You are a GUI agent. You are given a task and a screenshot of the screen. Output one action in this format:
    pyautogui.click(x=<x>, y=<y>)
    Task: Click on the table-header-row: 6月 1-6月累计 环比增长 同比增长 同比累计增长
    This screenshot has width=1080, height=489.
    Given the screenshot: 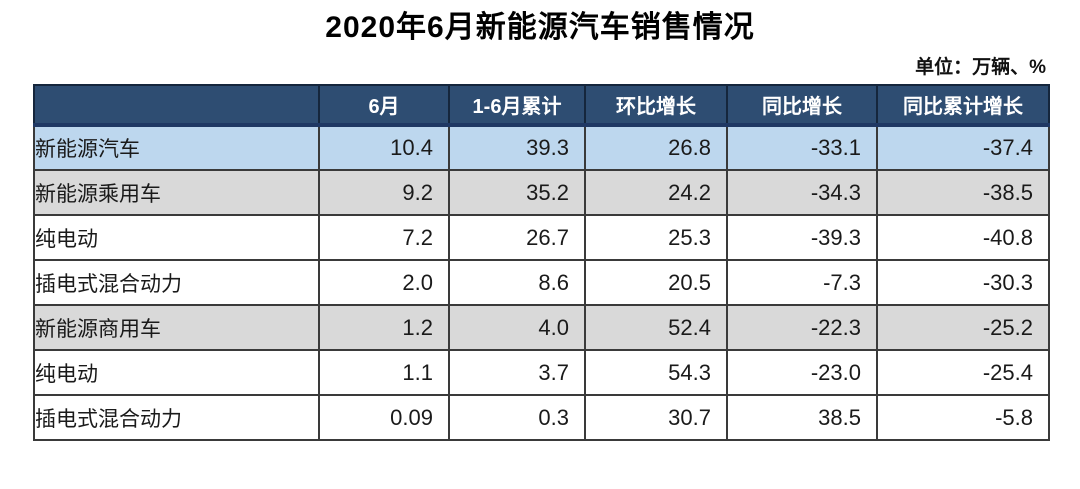 What is the action you would take?
    pyautogui.click(x=541, y=105)
    